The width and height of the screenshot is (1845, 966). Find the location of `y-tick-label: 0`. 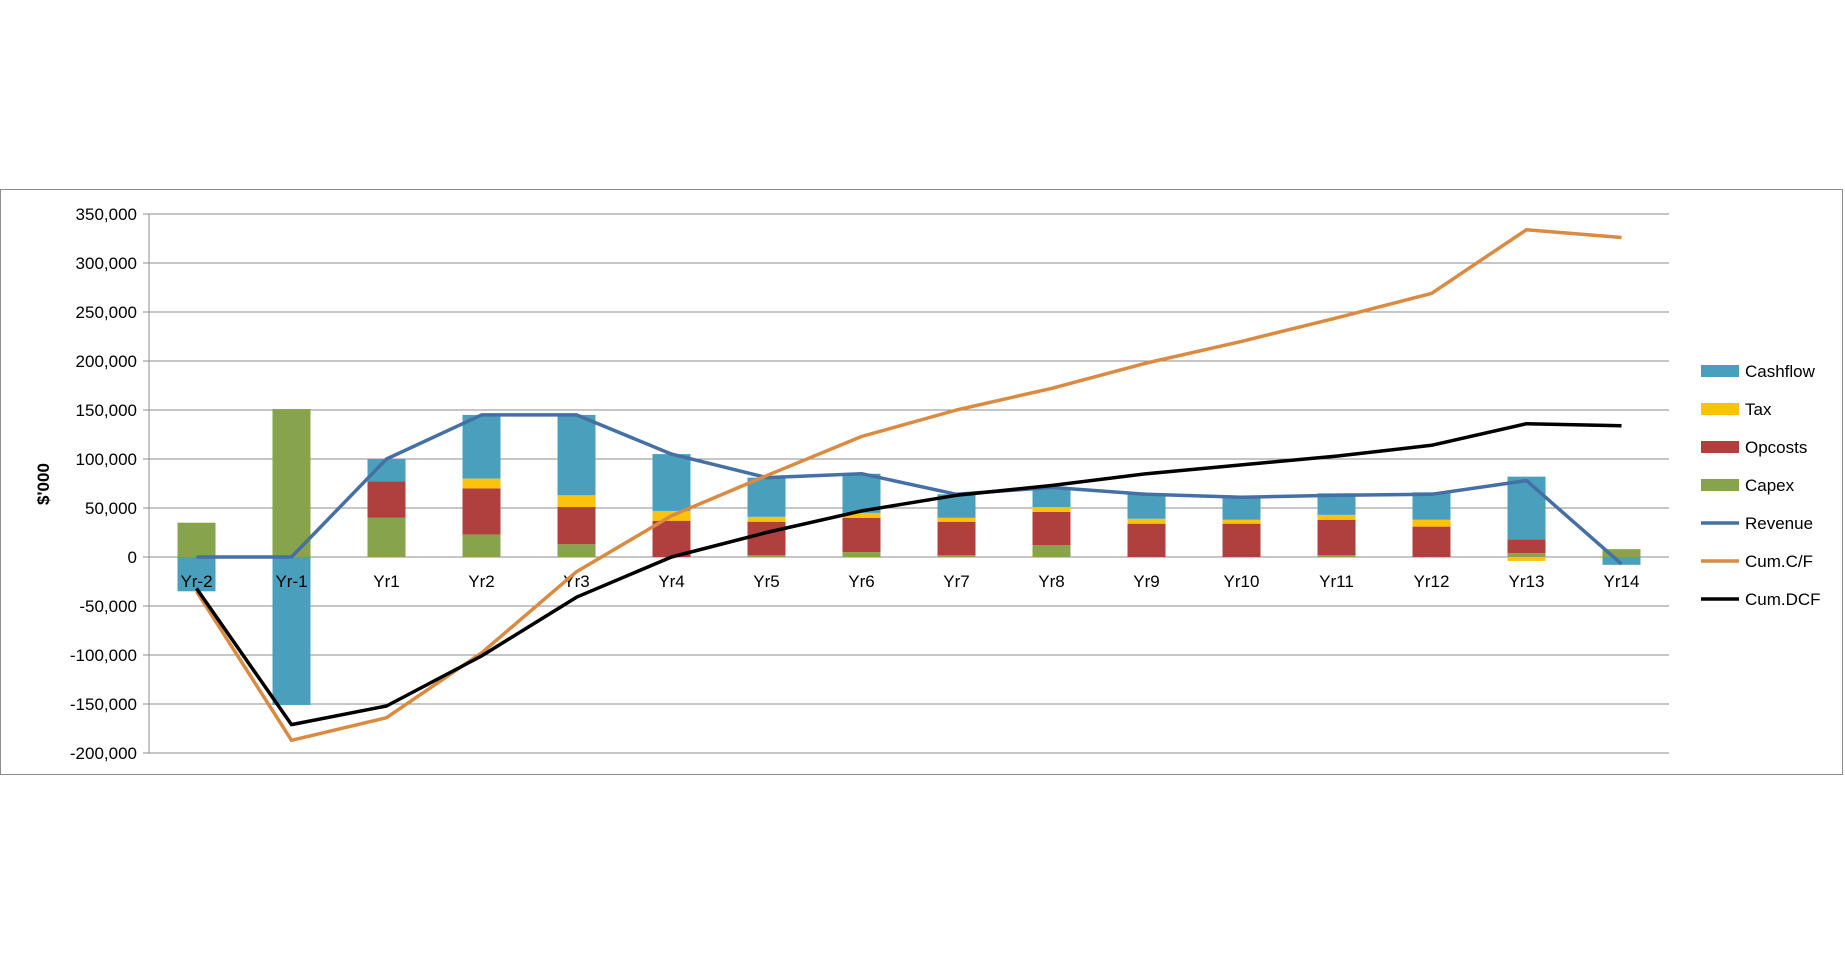

y-tick-label: 0 is located at coordinates (132, 557).